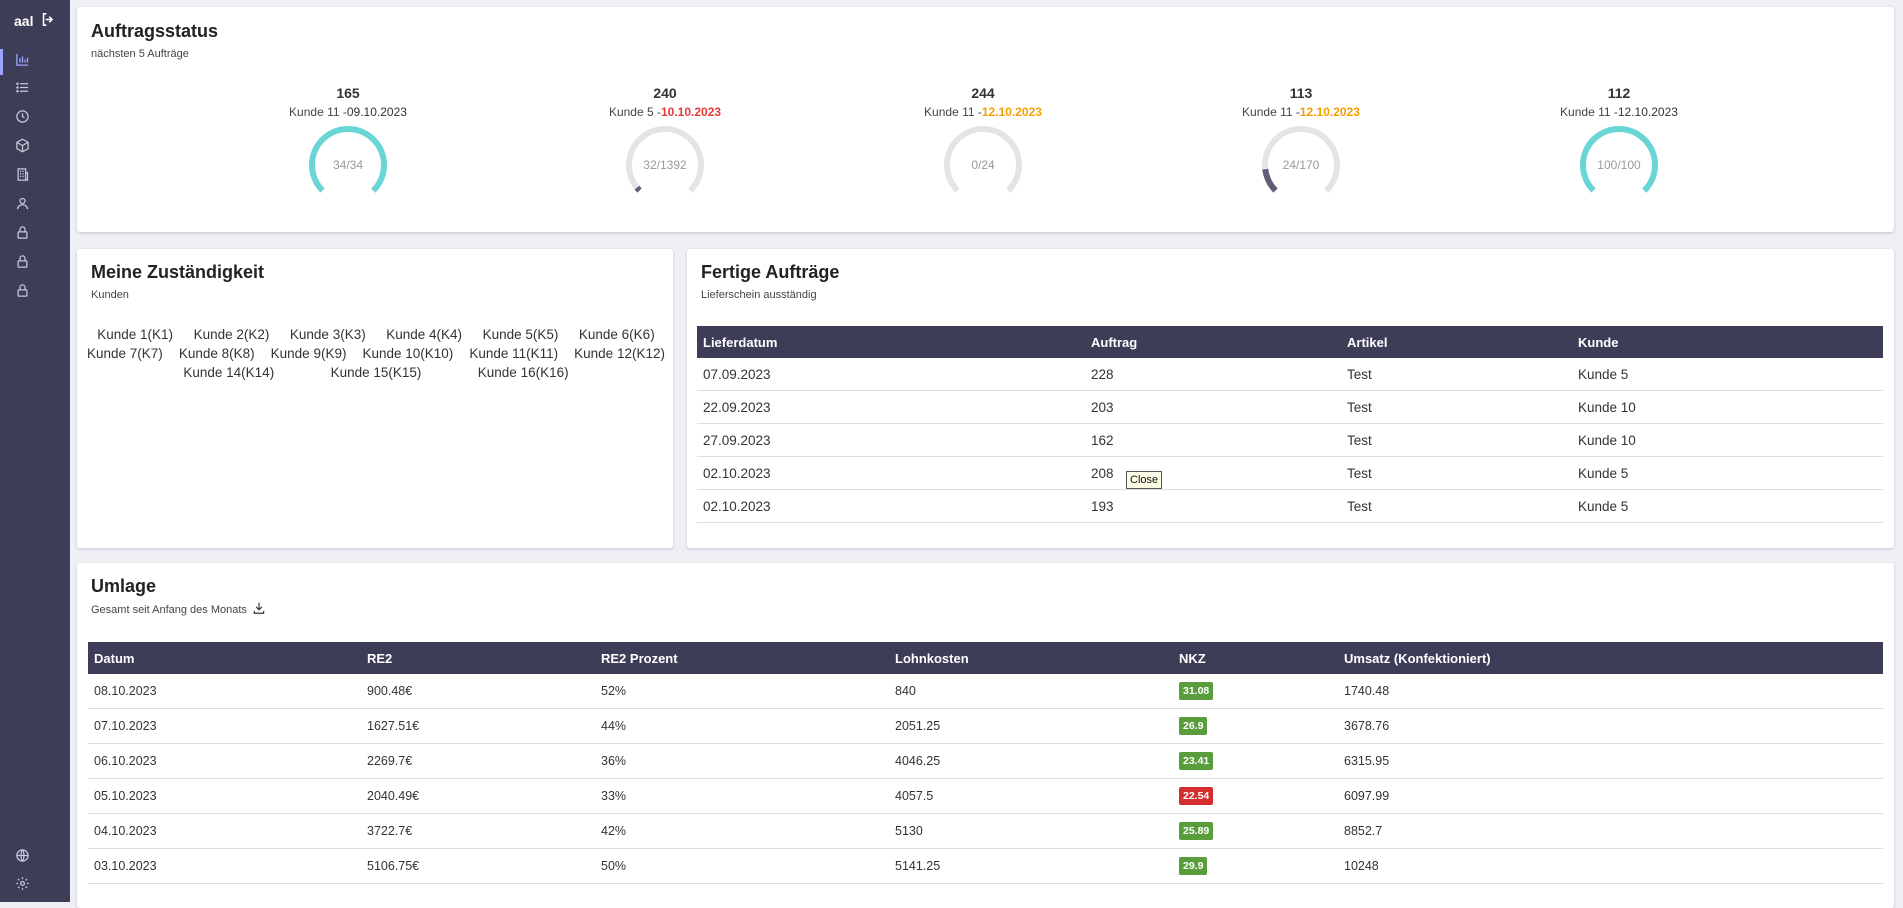 This screenshot has height=908, width=1903. I want to click on table-cell: 08.10.2023, so click(224, 691).